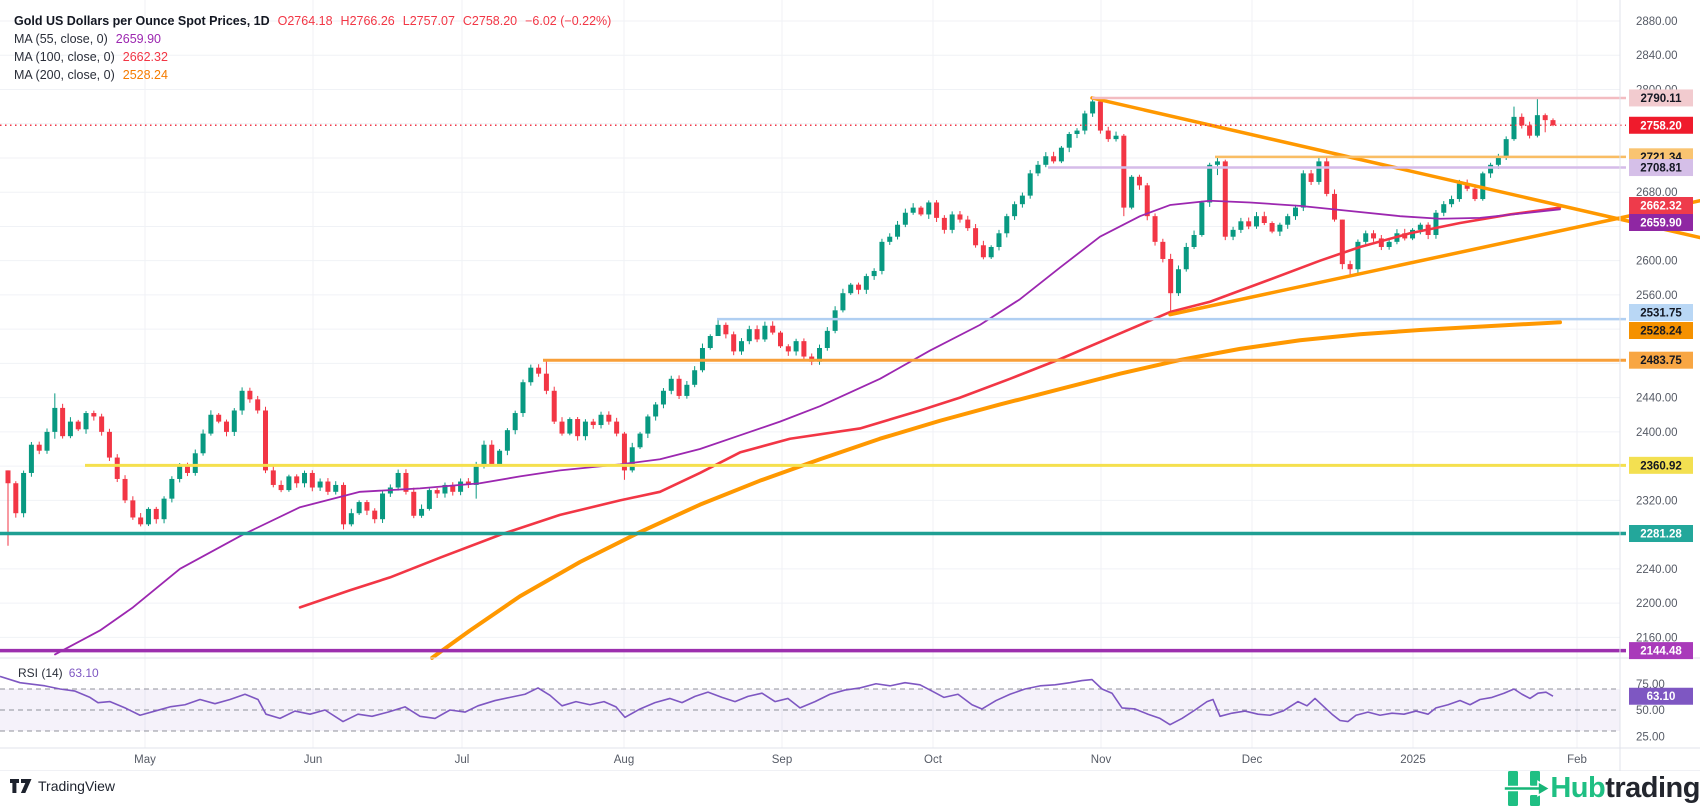 This screenshot has height=806, width=1700. Describe the element at coordinates (58, 673) in the screenshot. I see `rsi-legend: RSI (14) 63.10` at that location.